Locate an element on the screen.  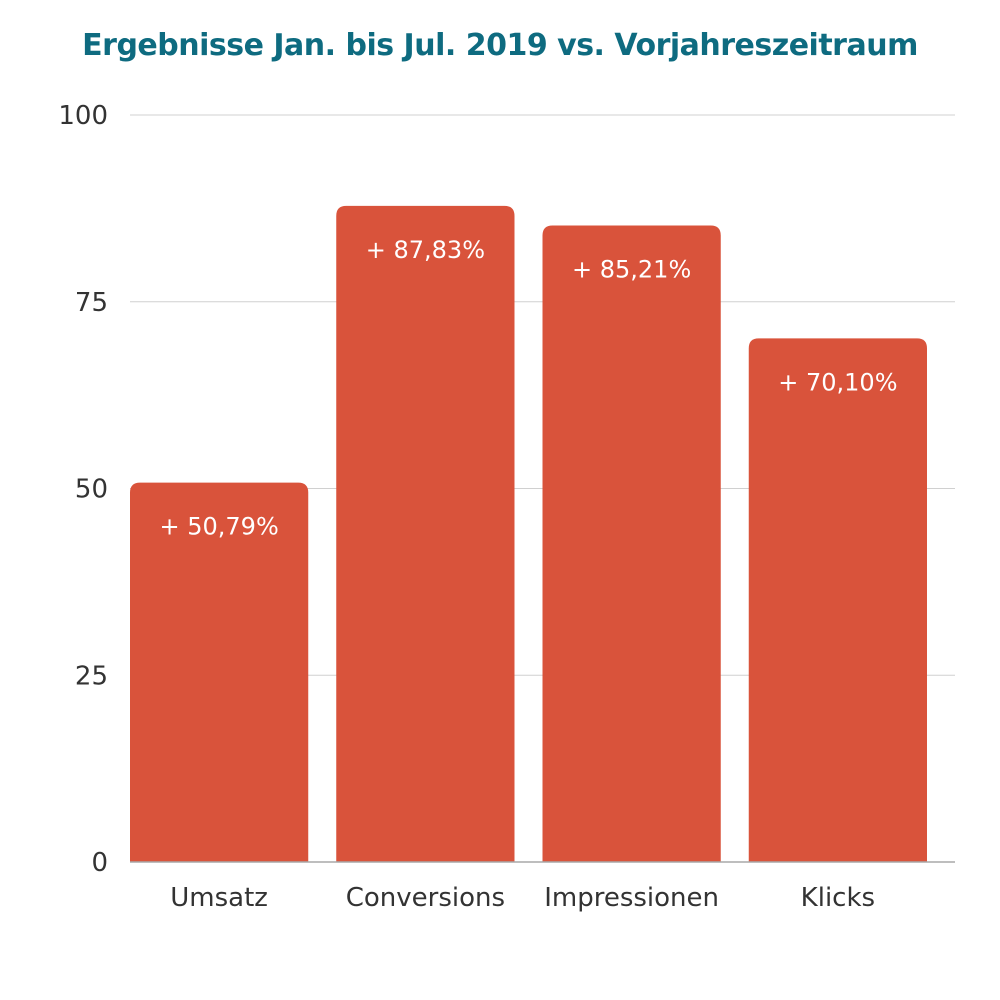
bar-impressionen is located at coordinates (631, 543).